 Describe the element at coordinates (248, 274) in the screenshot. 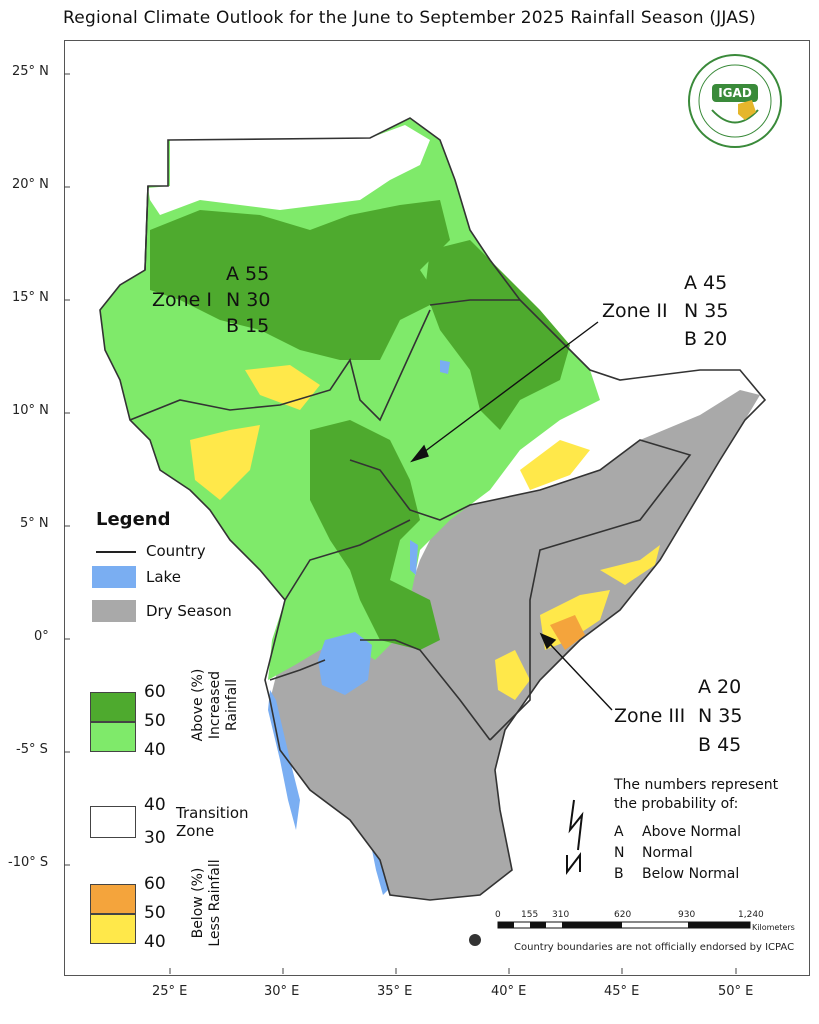

I see `zone-1-a: A 55` at that location.